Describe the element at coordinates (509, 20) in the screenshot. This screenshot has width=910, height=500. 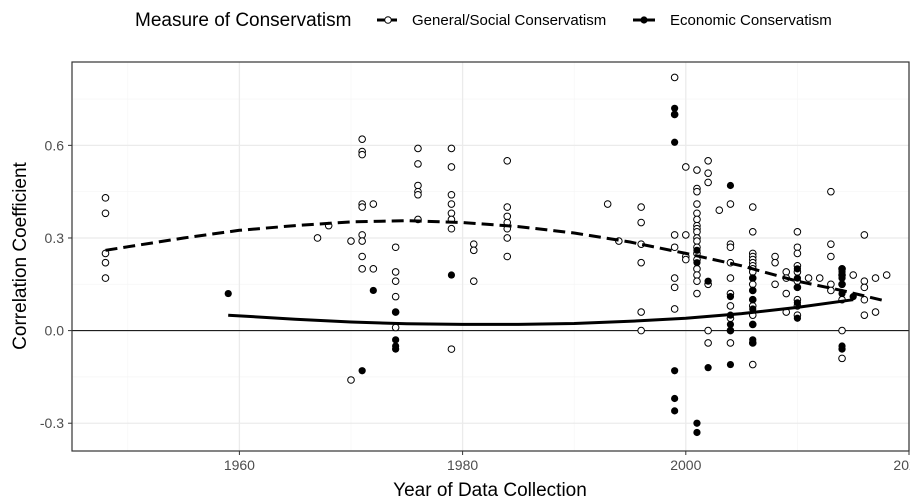
I see `legend-label-social: General/Social Conservatism` at that location.